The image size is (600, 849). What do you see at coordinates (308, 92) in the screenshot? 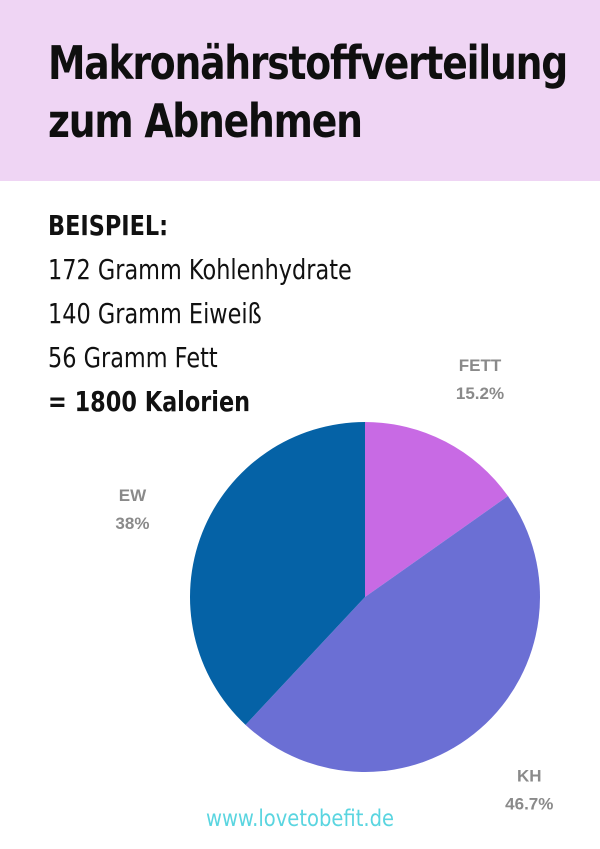
I see `page-title: Makronährstoffverteilung zum Abnehmen` at bounding box center [308, 92].